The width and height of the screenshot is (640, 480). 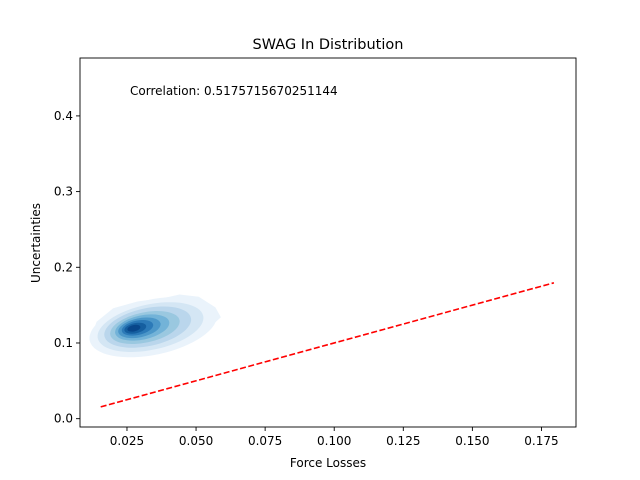 What do you see at coordinates (63, 343) in the screenshot?
I see `y-tick-label: 0.1` at bounding box center [63, 343].